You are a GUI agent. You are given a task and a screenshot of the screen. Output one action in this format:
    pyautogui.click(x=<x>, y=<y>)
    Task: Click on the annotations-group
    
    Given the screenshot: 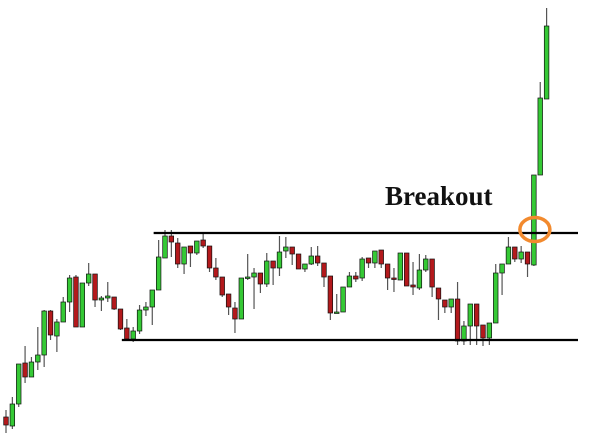 What is the action you would take?
    pyautogui.click(x=535, y=229)
    